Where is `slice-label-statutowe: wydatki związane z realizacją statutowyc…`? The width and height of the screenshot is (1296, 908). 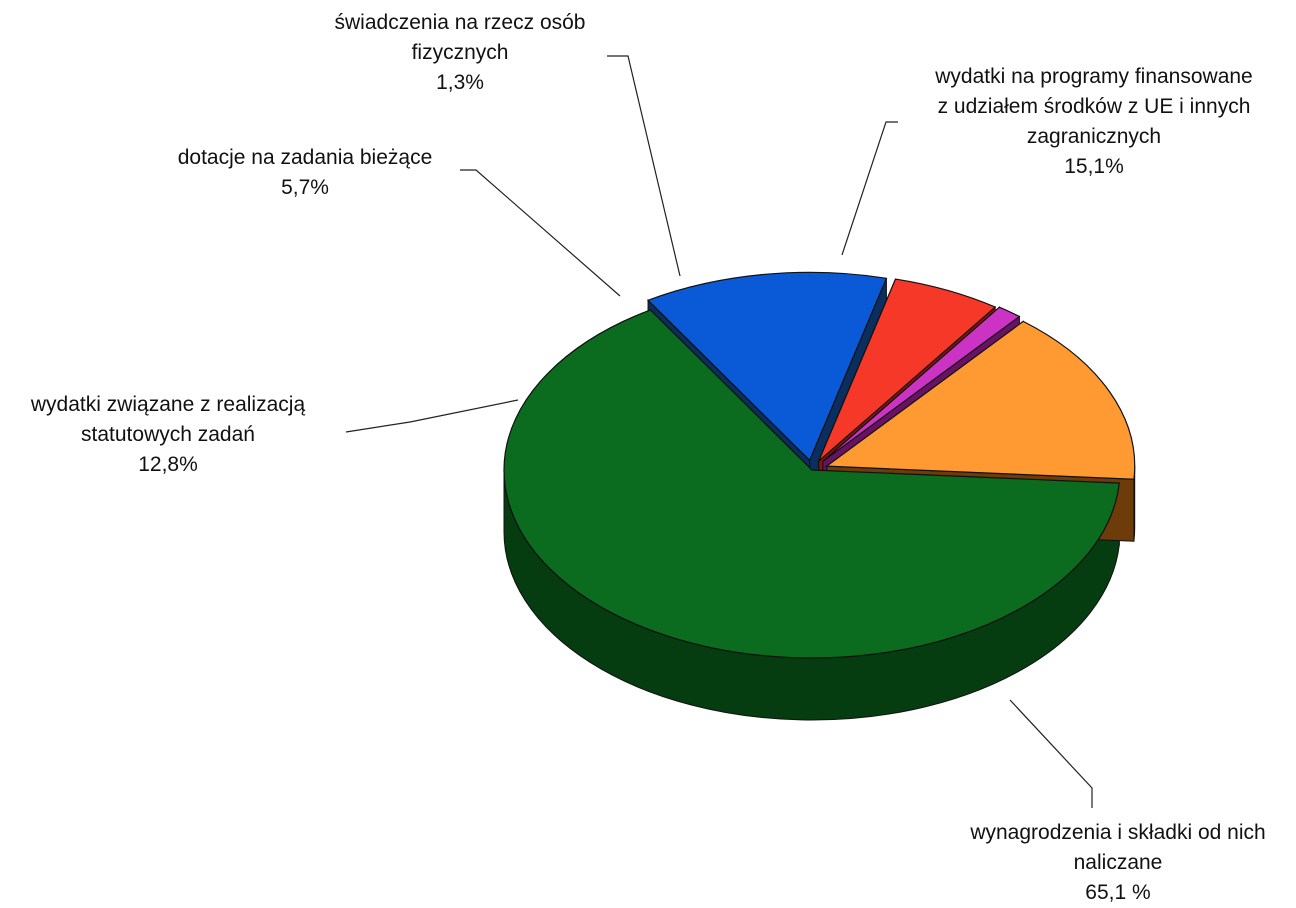 slice-label-statutowe: wydatki związane z realizacją statutowyc… is located at coordinates (168, 435).